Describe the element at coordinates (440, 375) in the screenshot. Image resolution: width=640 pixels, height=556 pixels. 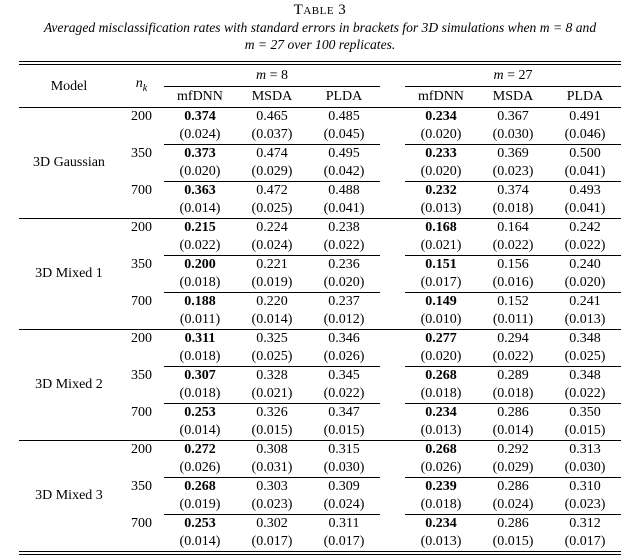
I see `m27-value-cell: 0.268` at that location.